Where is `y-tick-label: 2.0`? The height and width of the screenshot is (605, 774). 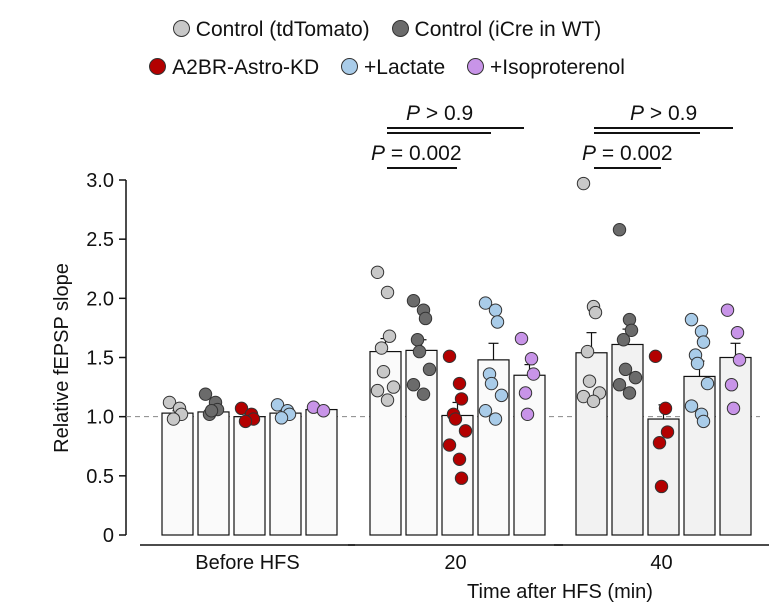
y-tick-label: 2.0 is located at coordinates (100, 299).